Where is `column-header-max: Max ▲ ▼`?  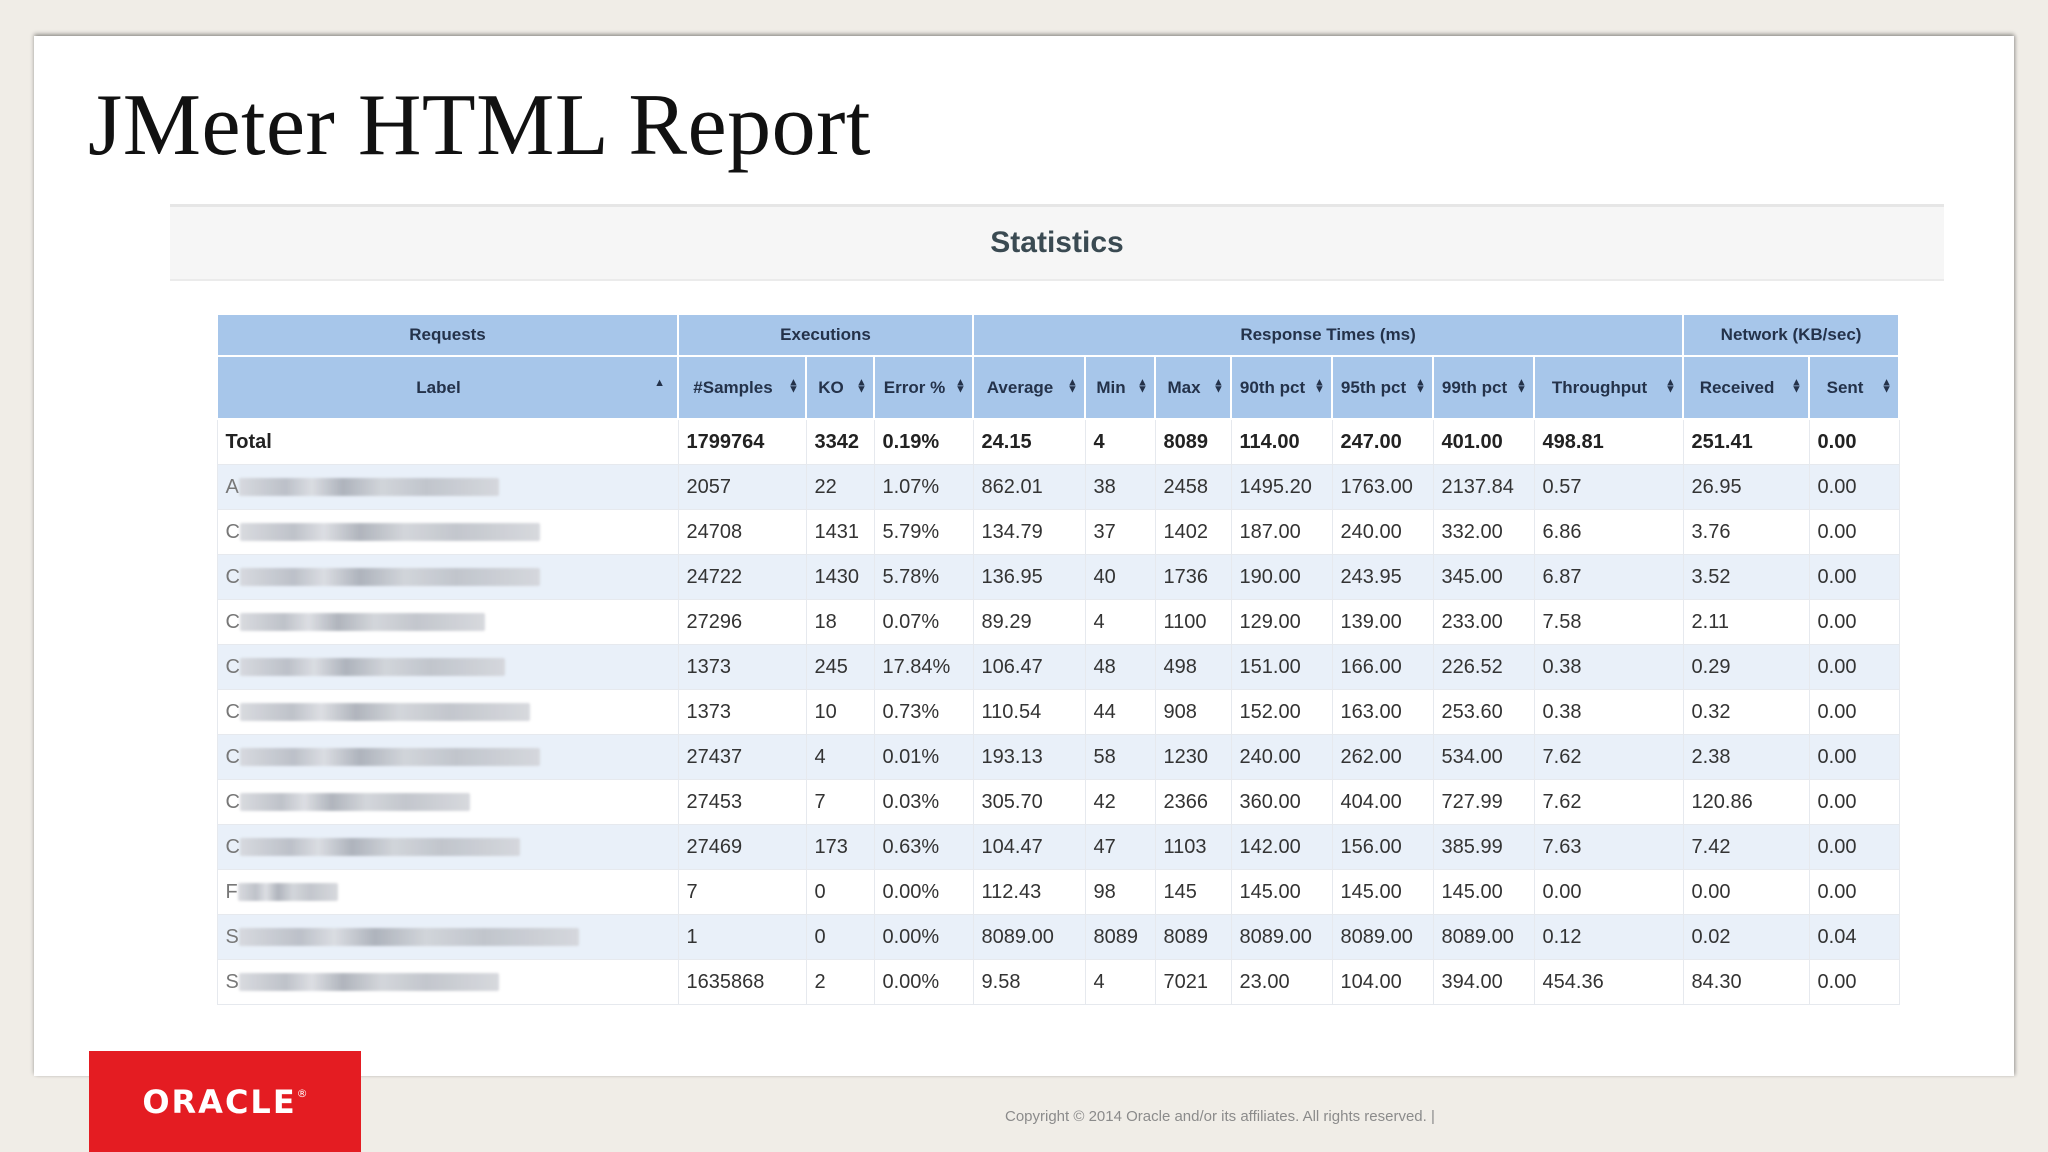
column-header-max: Max ▲ ▼ is located at coordinates (1193, 387).